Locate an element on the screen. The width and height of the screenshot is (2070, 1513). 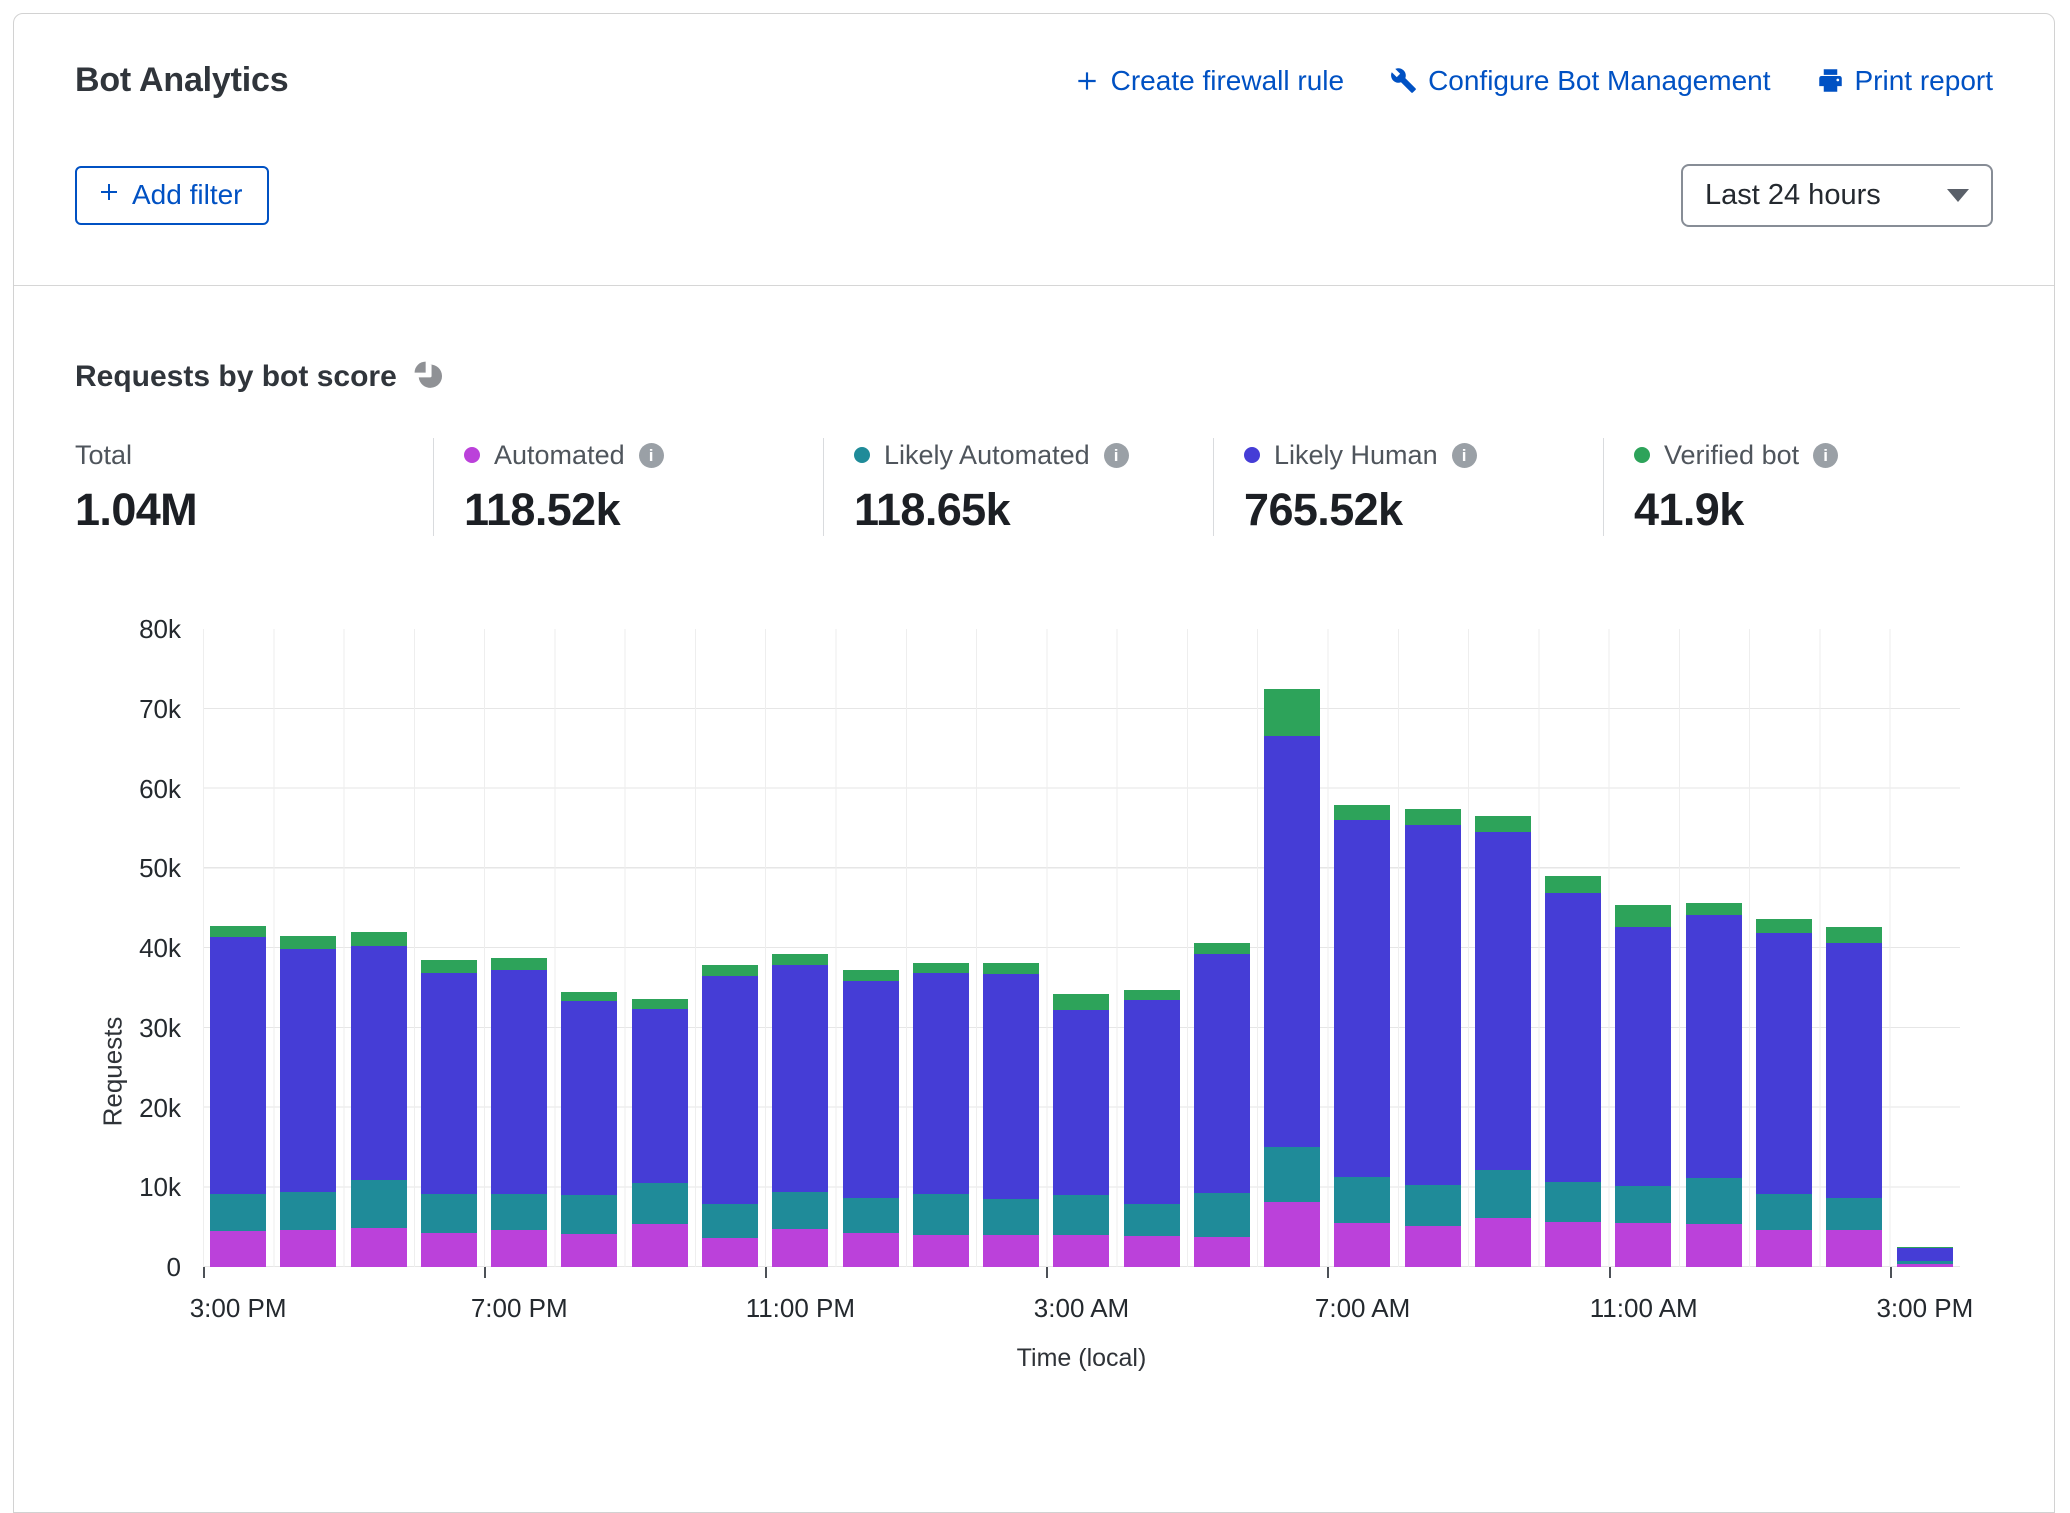
bar-4-00-pm is located at coordinates (308, 1101).